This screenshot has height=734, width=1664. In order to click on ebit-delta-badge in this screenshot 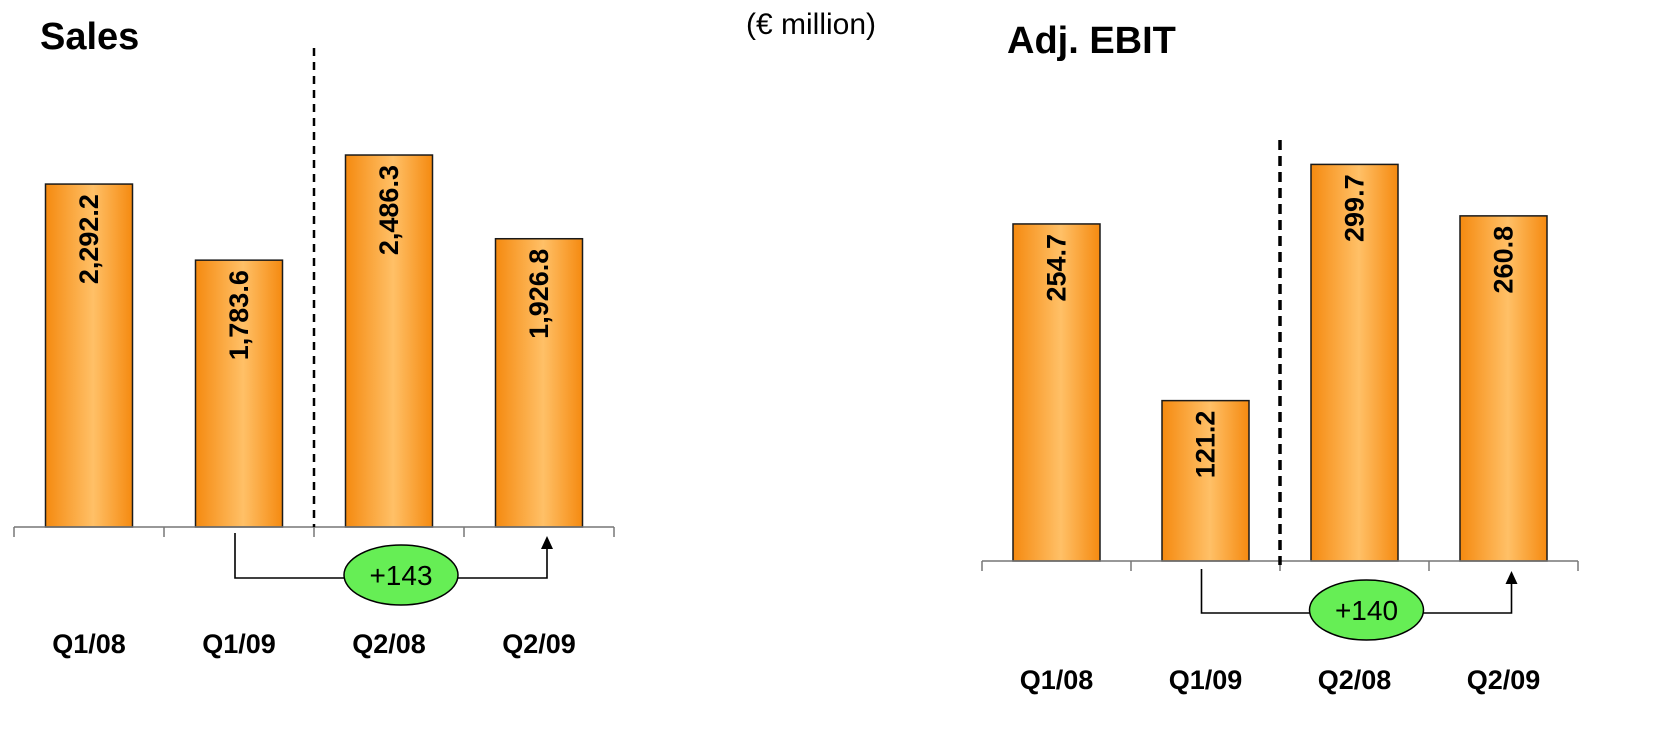, I will do `click(1366, 610)`.